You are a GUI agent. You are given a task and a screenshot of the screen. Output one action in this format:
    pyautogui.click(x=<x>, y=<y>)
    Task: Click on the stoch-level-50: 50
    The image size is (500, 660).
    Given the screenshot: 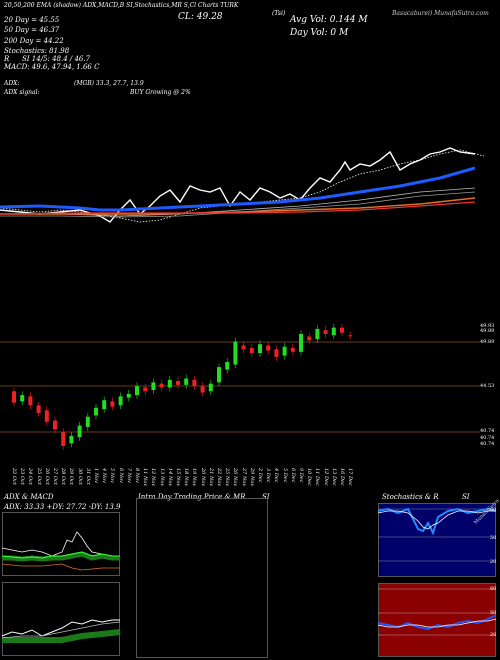 What is the action you would take?
    pyautogui.click(x=493, y=538)
    